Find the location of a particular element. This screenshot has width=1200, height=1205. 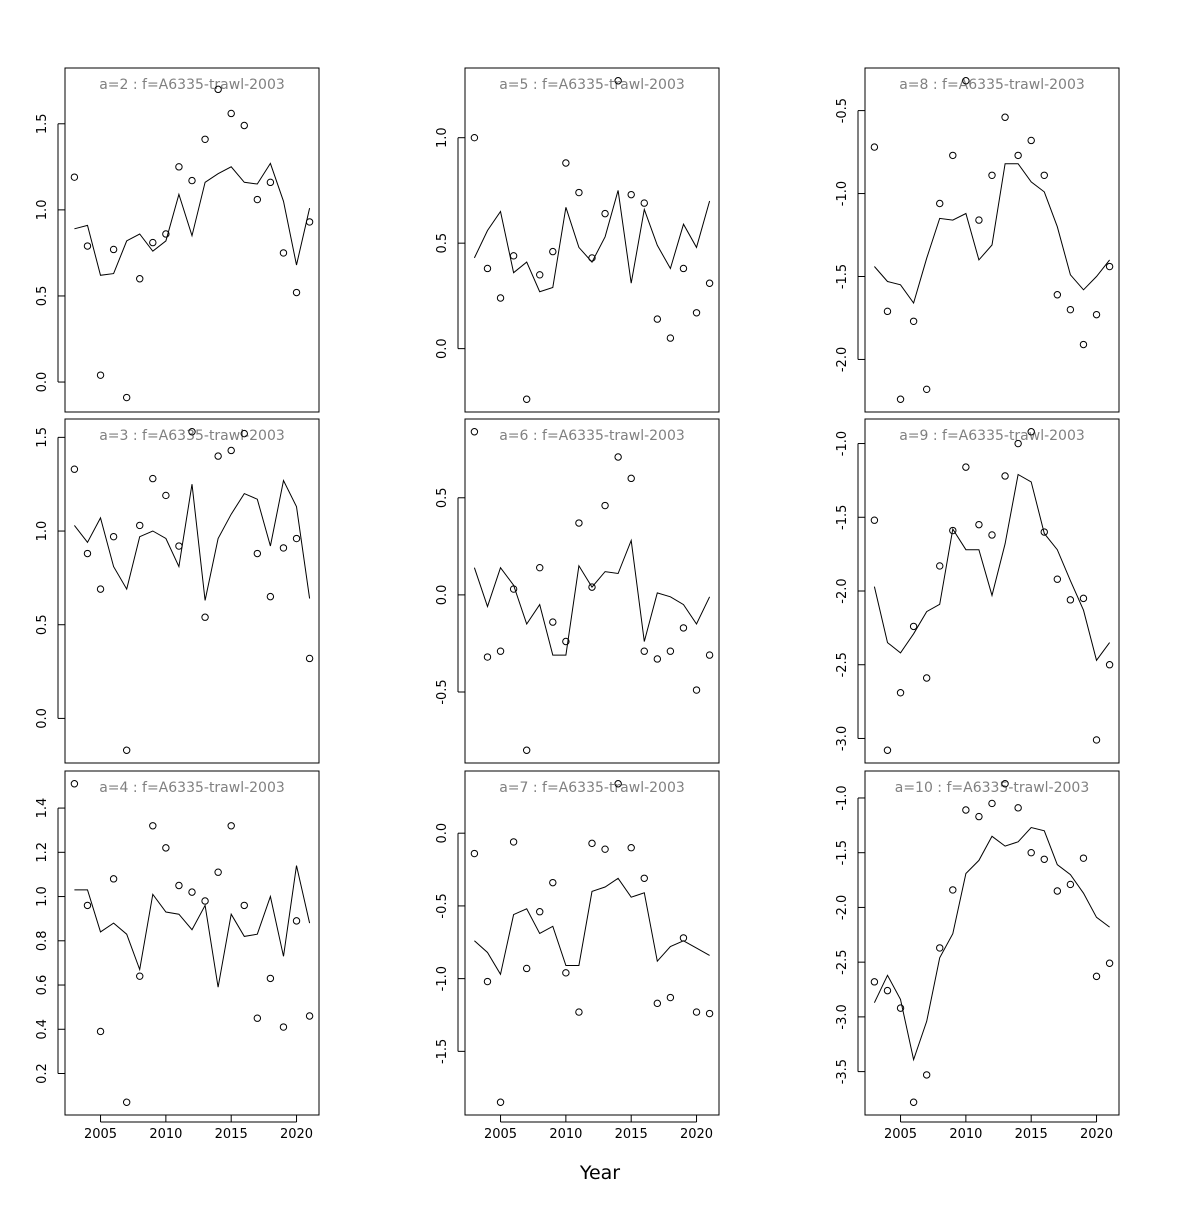

y-tick-label: 1.2 is located at coordinates (42, 852).